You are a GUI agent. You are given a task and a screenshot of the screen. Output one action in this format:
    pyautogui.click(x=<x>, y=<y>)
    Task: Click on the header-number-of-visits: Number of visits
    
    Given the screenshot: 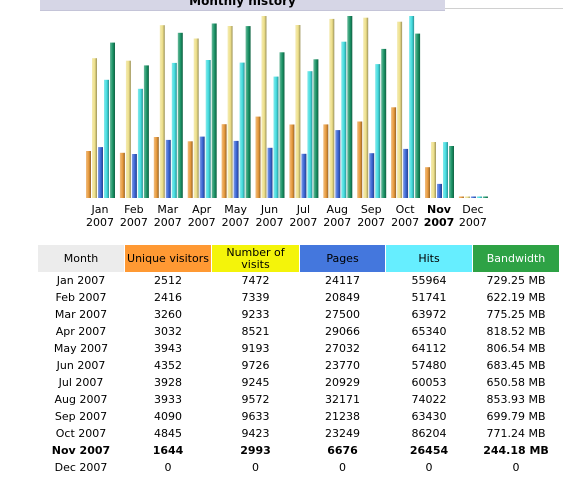 What is the action you would take?
    pyautogui.click(x=255, y=258)
    